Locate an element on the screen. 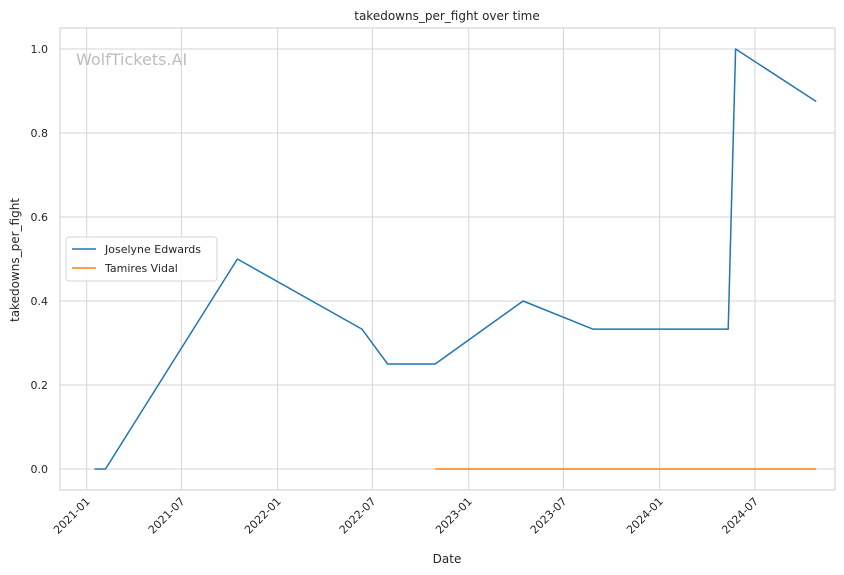 This screenshot has height=575, width=844. x-tick-label: 2021-07 is located at coordinates (167, 516).